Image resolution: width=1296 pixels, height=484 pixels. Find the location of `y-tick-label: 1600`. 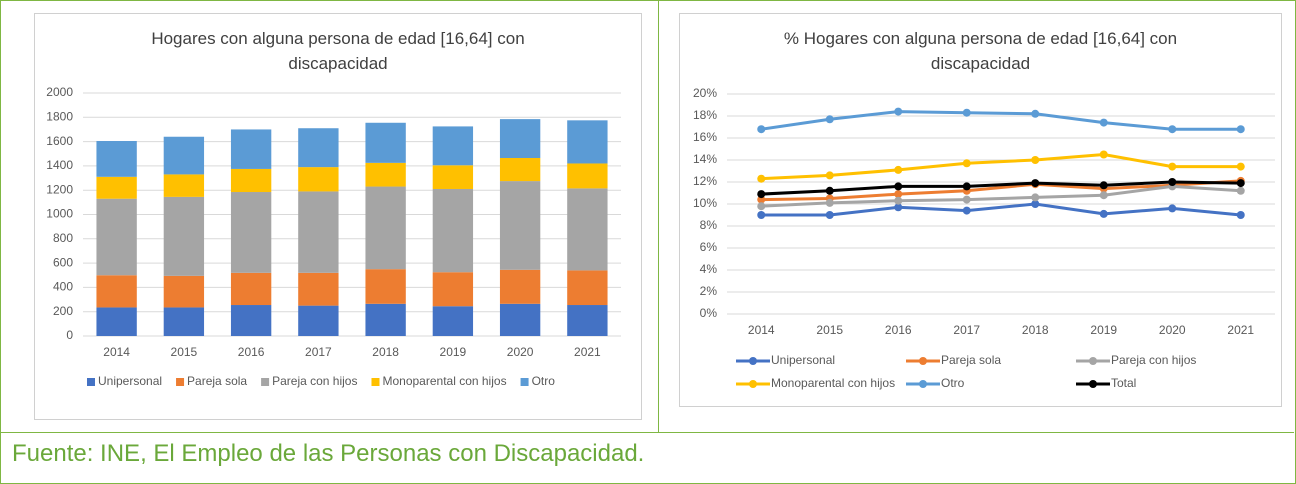

y-tick-label: 1600 is located at coordinates (59, 141).